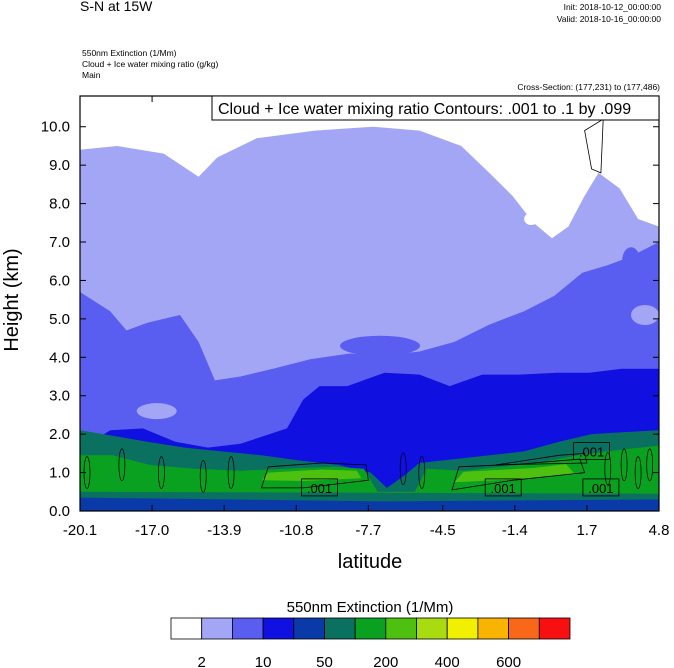 Image resolution: width=674 pixels, height=668 pixels. What do you see at coordinates (152, 530) in the screenshot?
I see `x-tick-label: -17.0` at bounding box center [152, 530].